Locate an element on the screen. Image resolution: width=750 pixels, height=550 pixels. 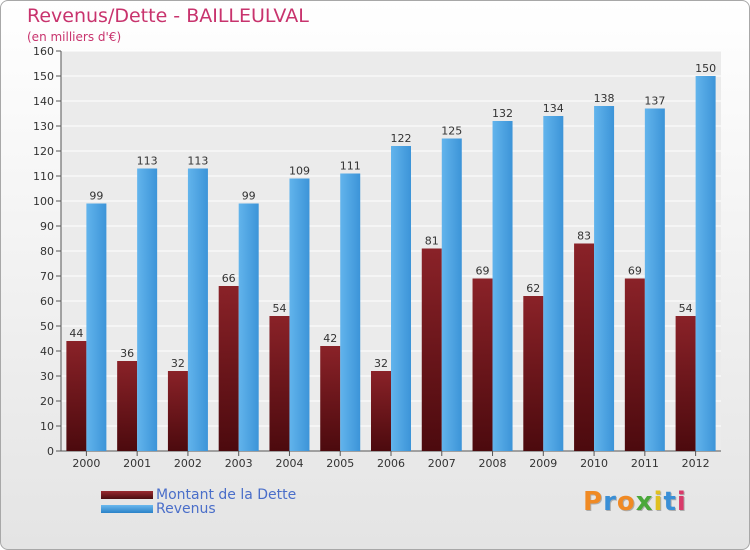
proxiti-logo: Proxiti is located at coordinates (635, 502).